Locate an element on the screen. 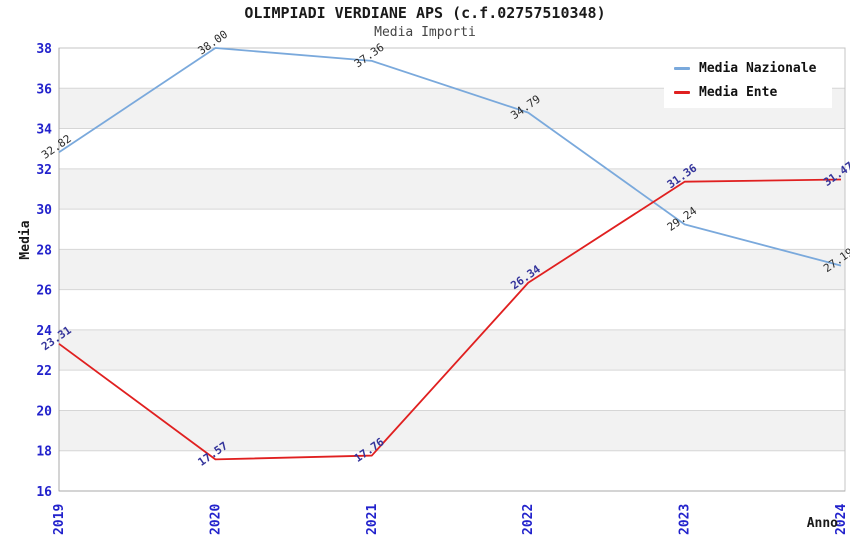  x-tick-label: 2020 is located at coordinates (215, 519).